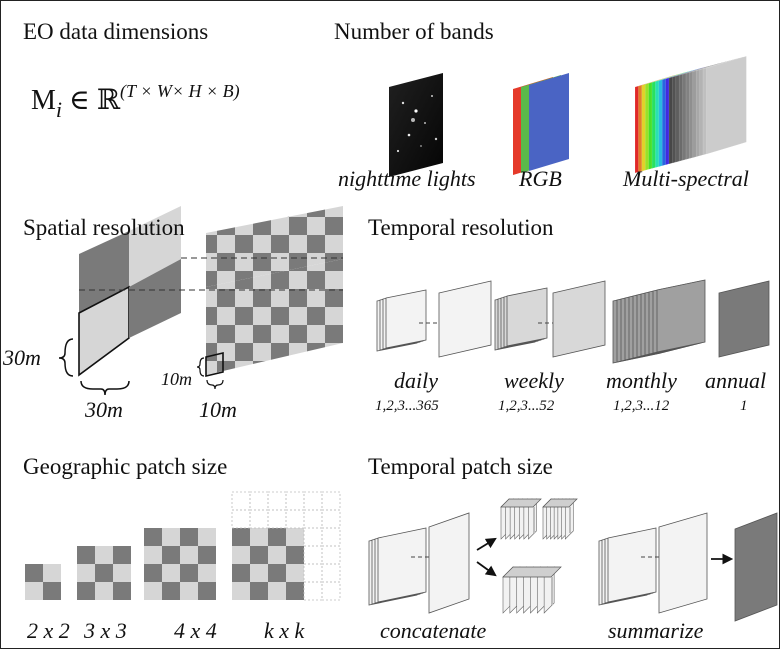 The width and height of the screenshot is (780, 649). Describe the element at coordinates (541, 124) in the screenshot. I see `rgb-bands` at that location.